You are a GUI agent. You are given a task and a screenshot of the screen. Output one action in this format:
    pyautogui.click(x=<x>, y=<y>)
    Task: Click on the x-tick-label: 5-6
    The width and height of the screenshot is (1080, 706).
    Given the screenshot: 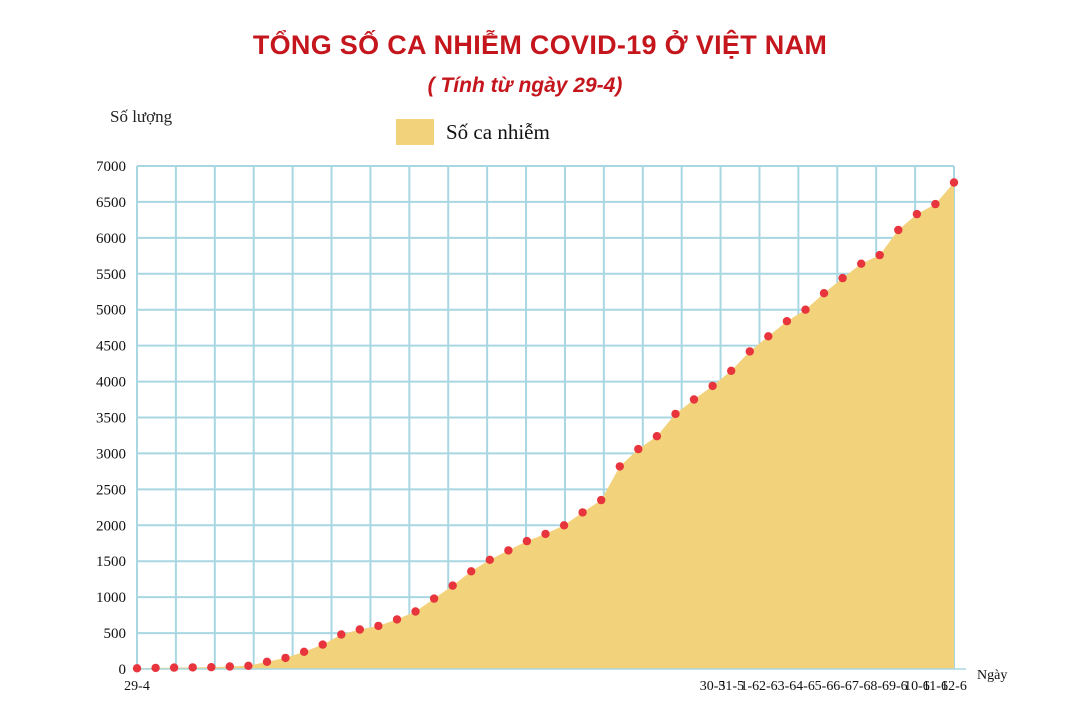 What is the action you would take?
    pyautogui.click(x=824, y=686)
    